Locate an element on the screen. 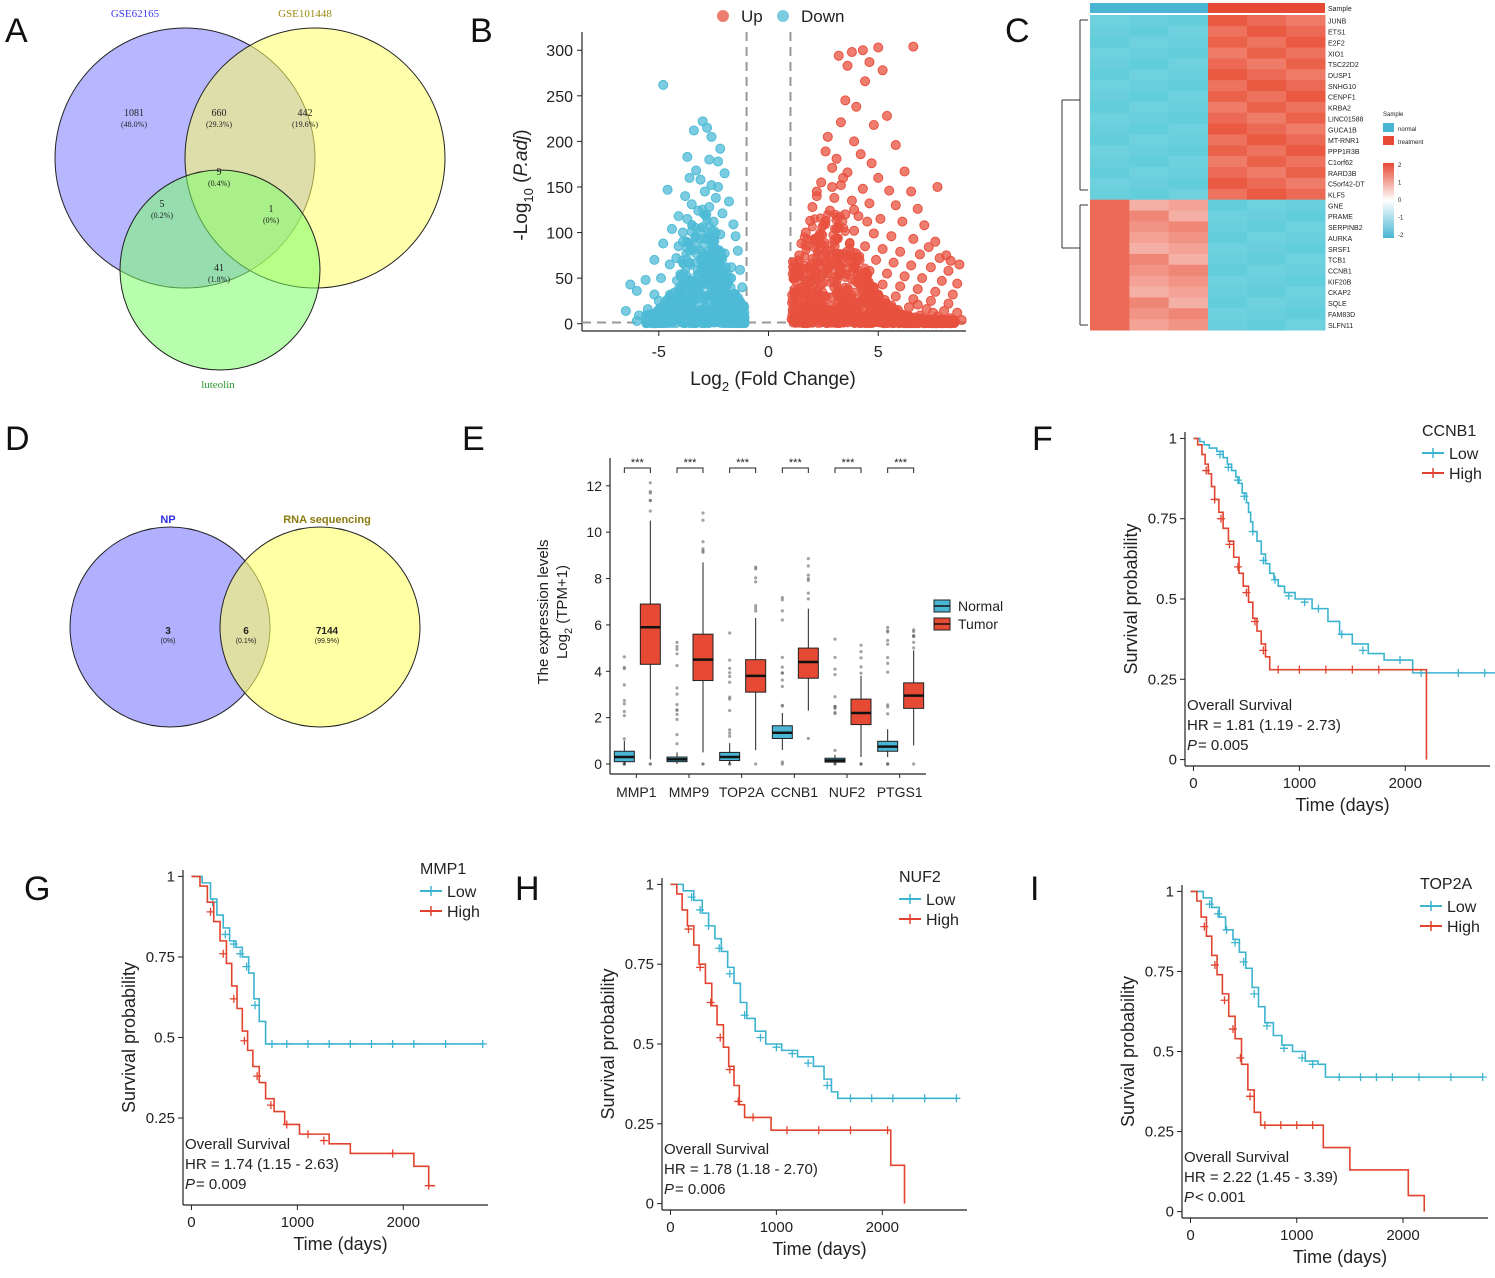  panel-letter-g: G is located at coordinates (37, 889).